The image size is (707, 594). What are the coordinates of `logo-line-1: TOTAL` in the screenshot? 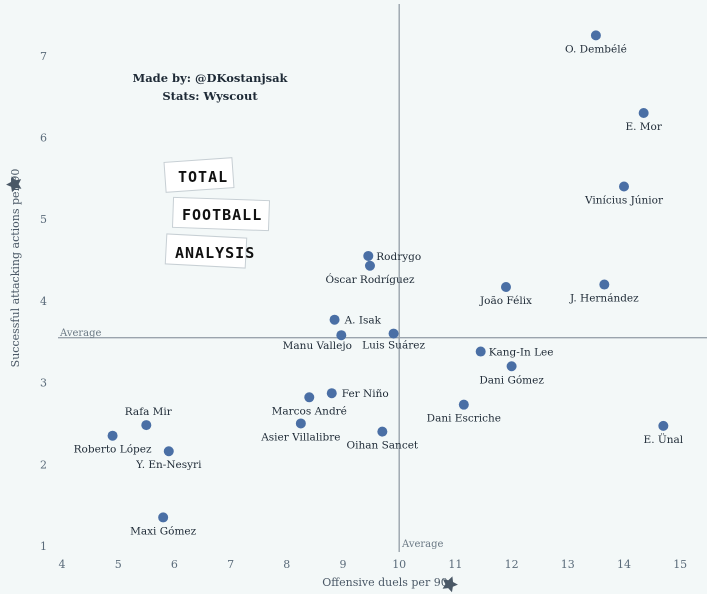 It's located at (203, 177).